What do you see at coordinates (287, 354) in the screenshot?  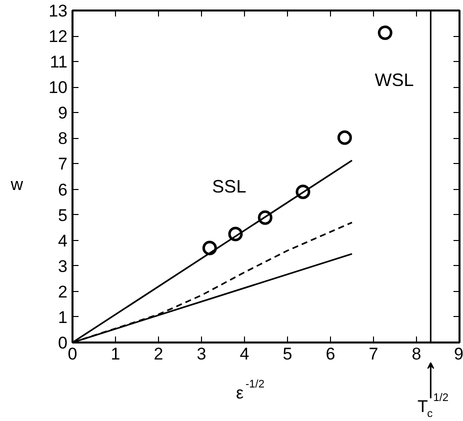 I see `x-tick-label: 5` at bounding box center [287, 354].